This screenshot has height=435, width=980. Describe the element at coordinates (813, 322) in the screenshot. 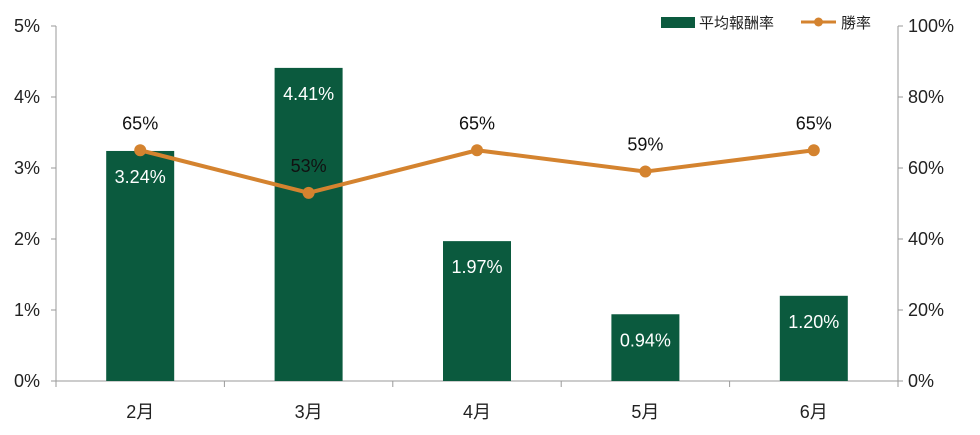

I see `bar-value-label: 1.20%` at that location.